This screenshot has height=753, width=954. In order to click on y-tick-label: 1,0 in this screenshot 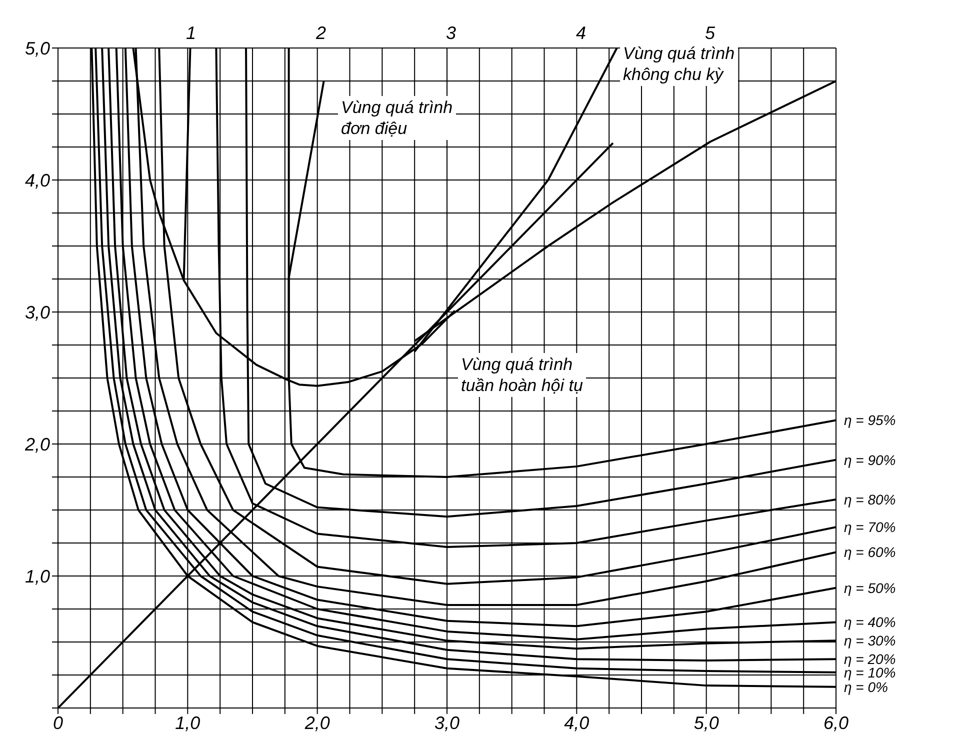, I will do `click(37, 576)`.